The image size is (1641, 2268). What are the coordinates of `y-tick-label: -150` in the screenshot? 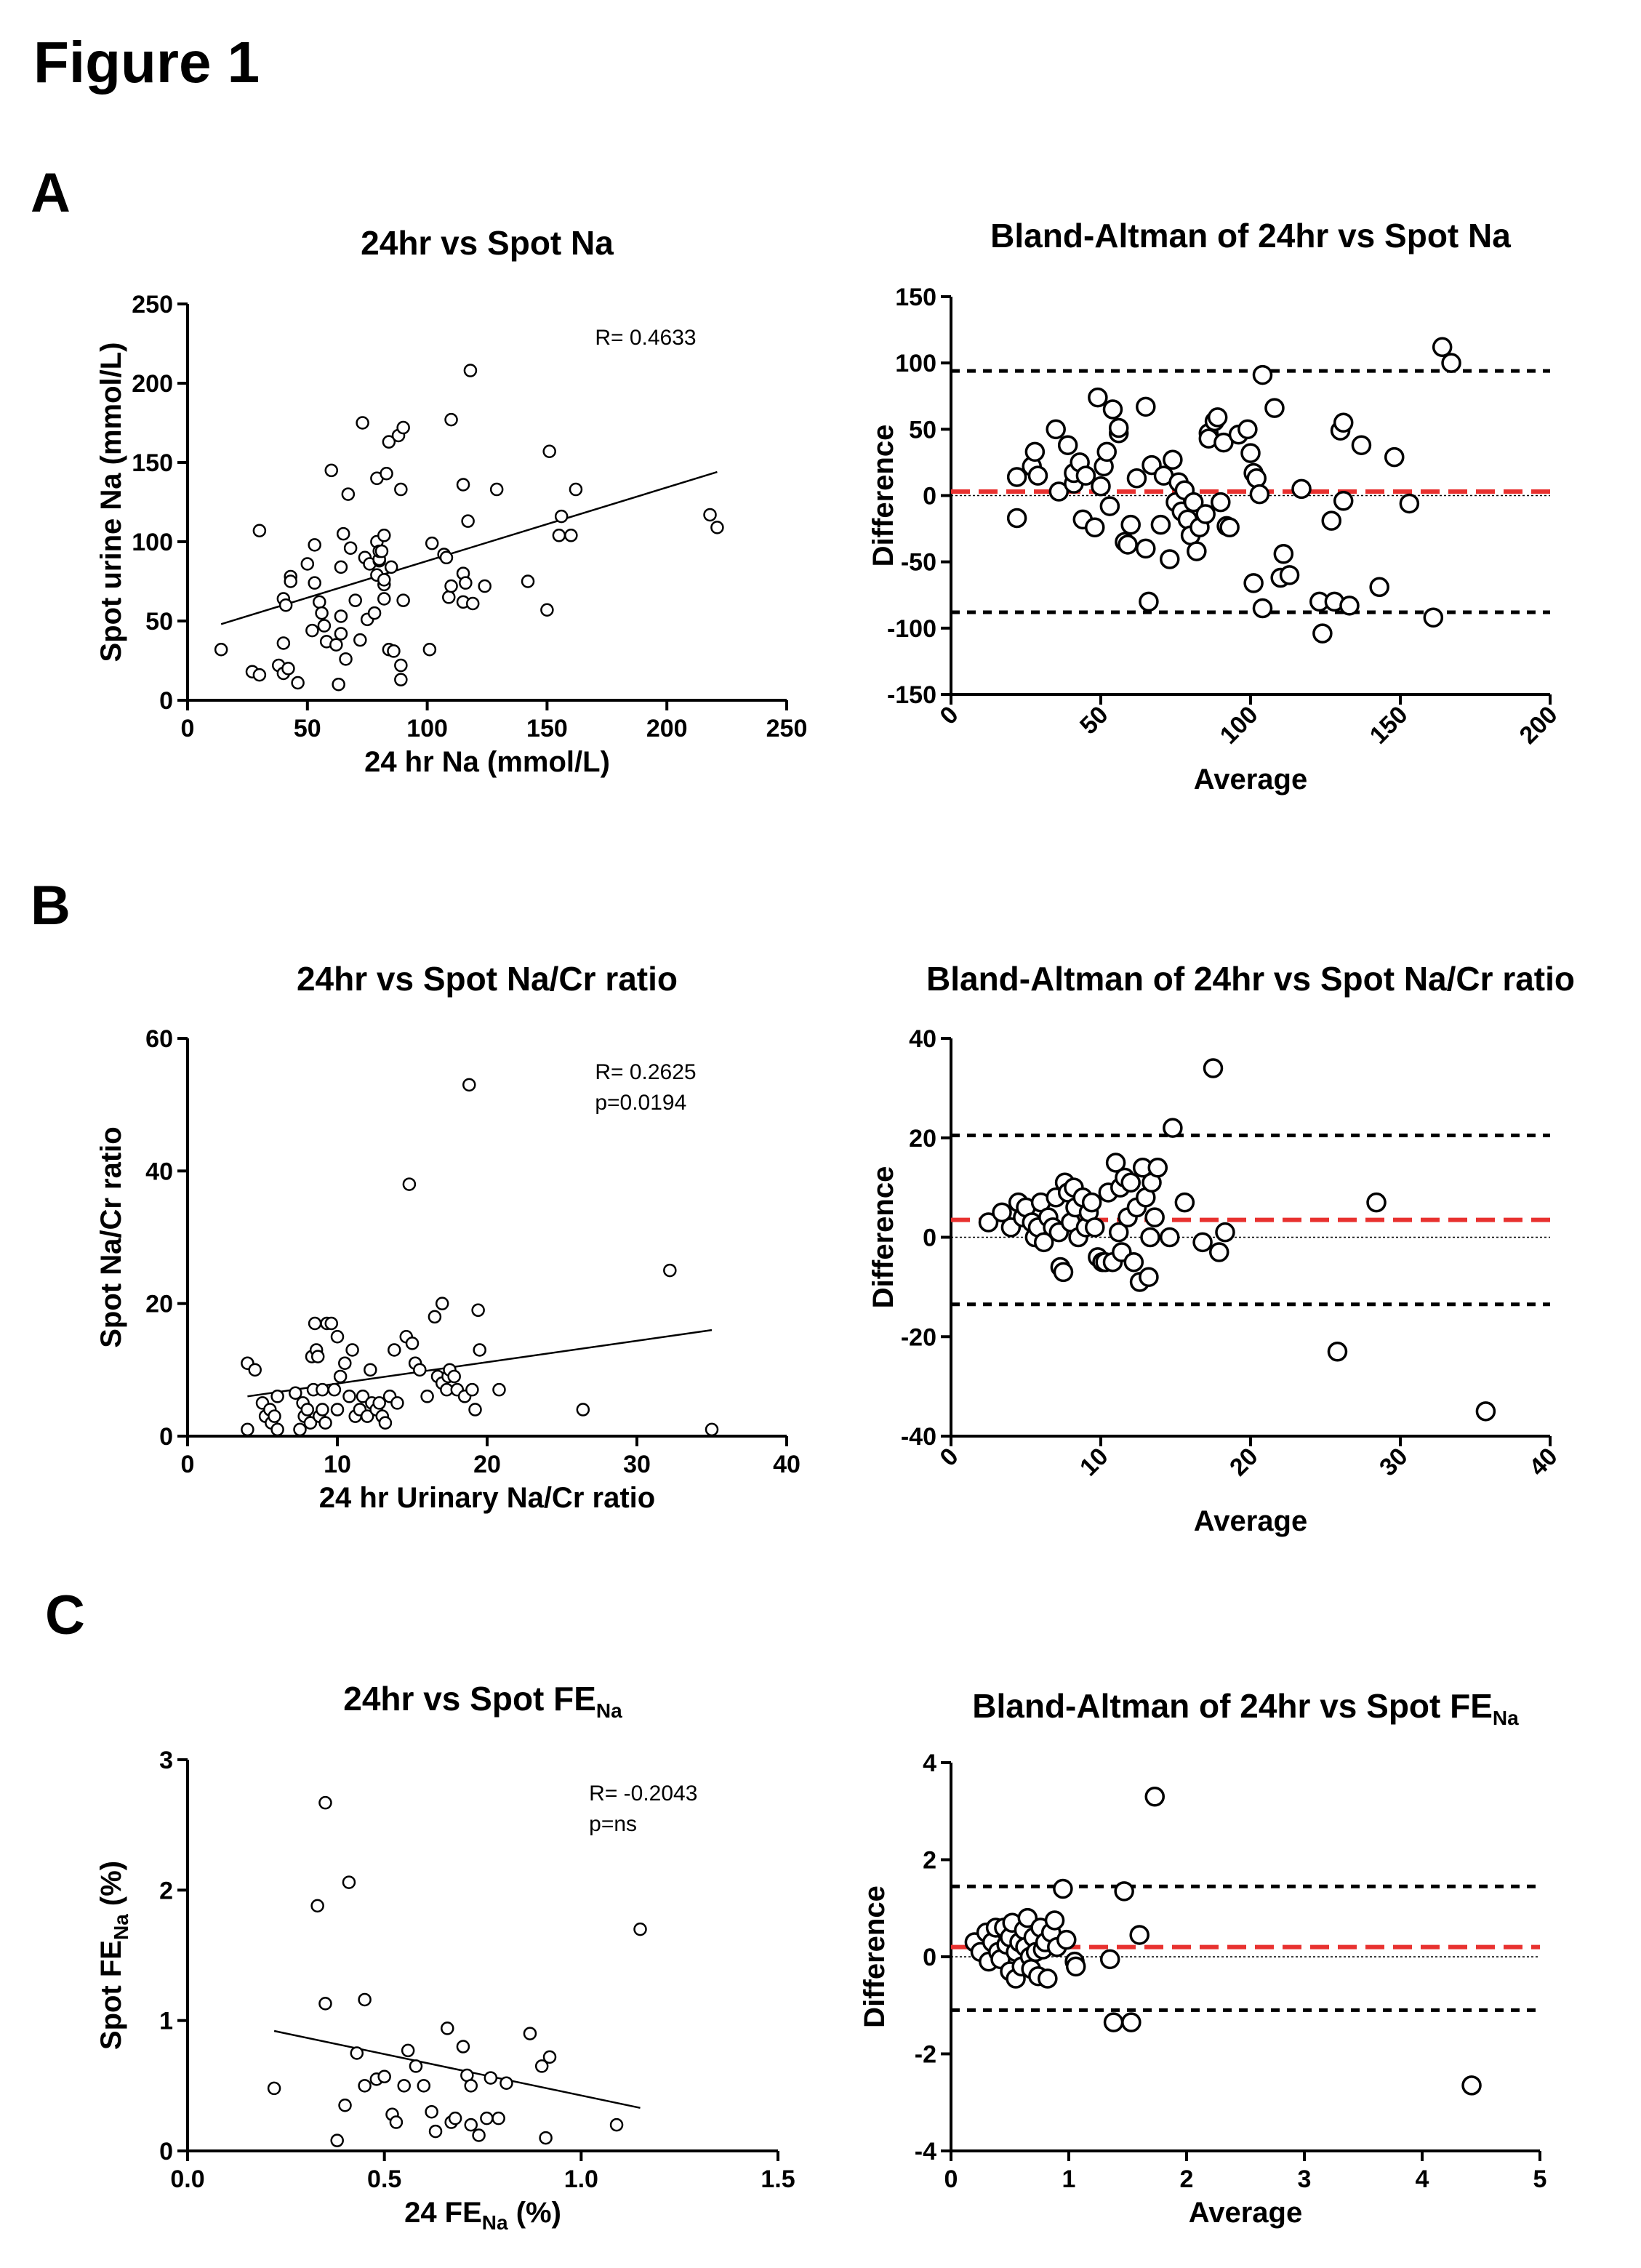 It's located at (911, 695).